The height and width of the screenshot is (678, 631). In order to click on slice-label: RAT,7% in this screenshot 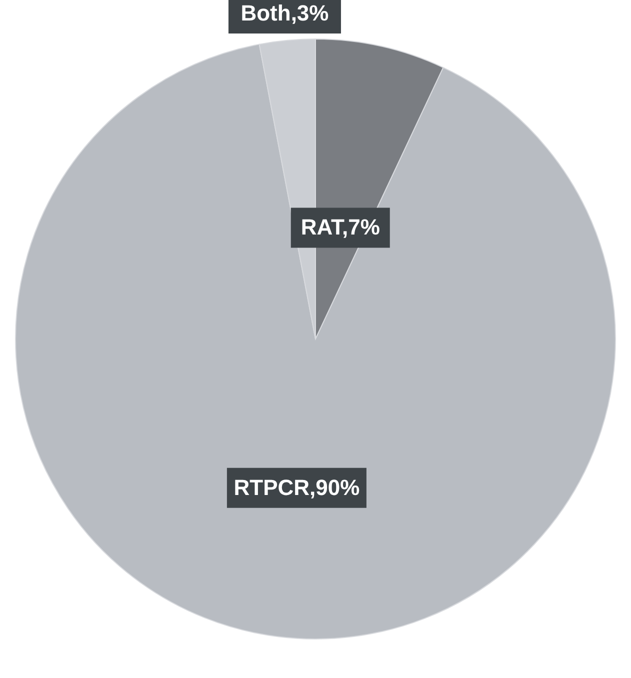, I will do `click(340, 227)`.